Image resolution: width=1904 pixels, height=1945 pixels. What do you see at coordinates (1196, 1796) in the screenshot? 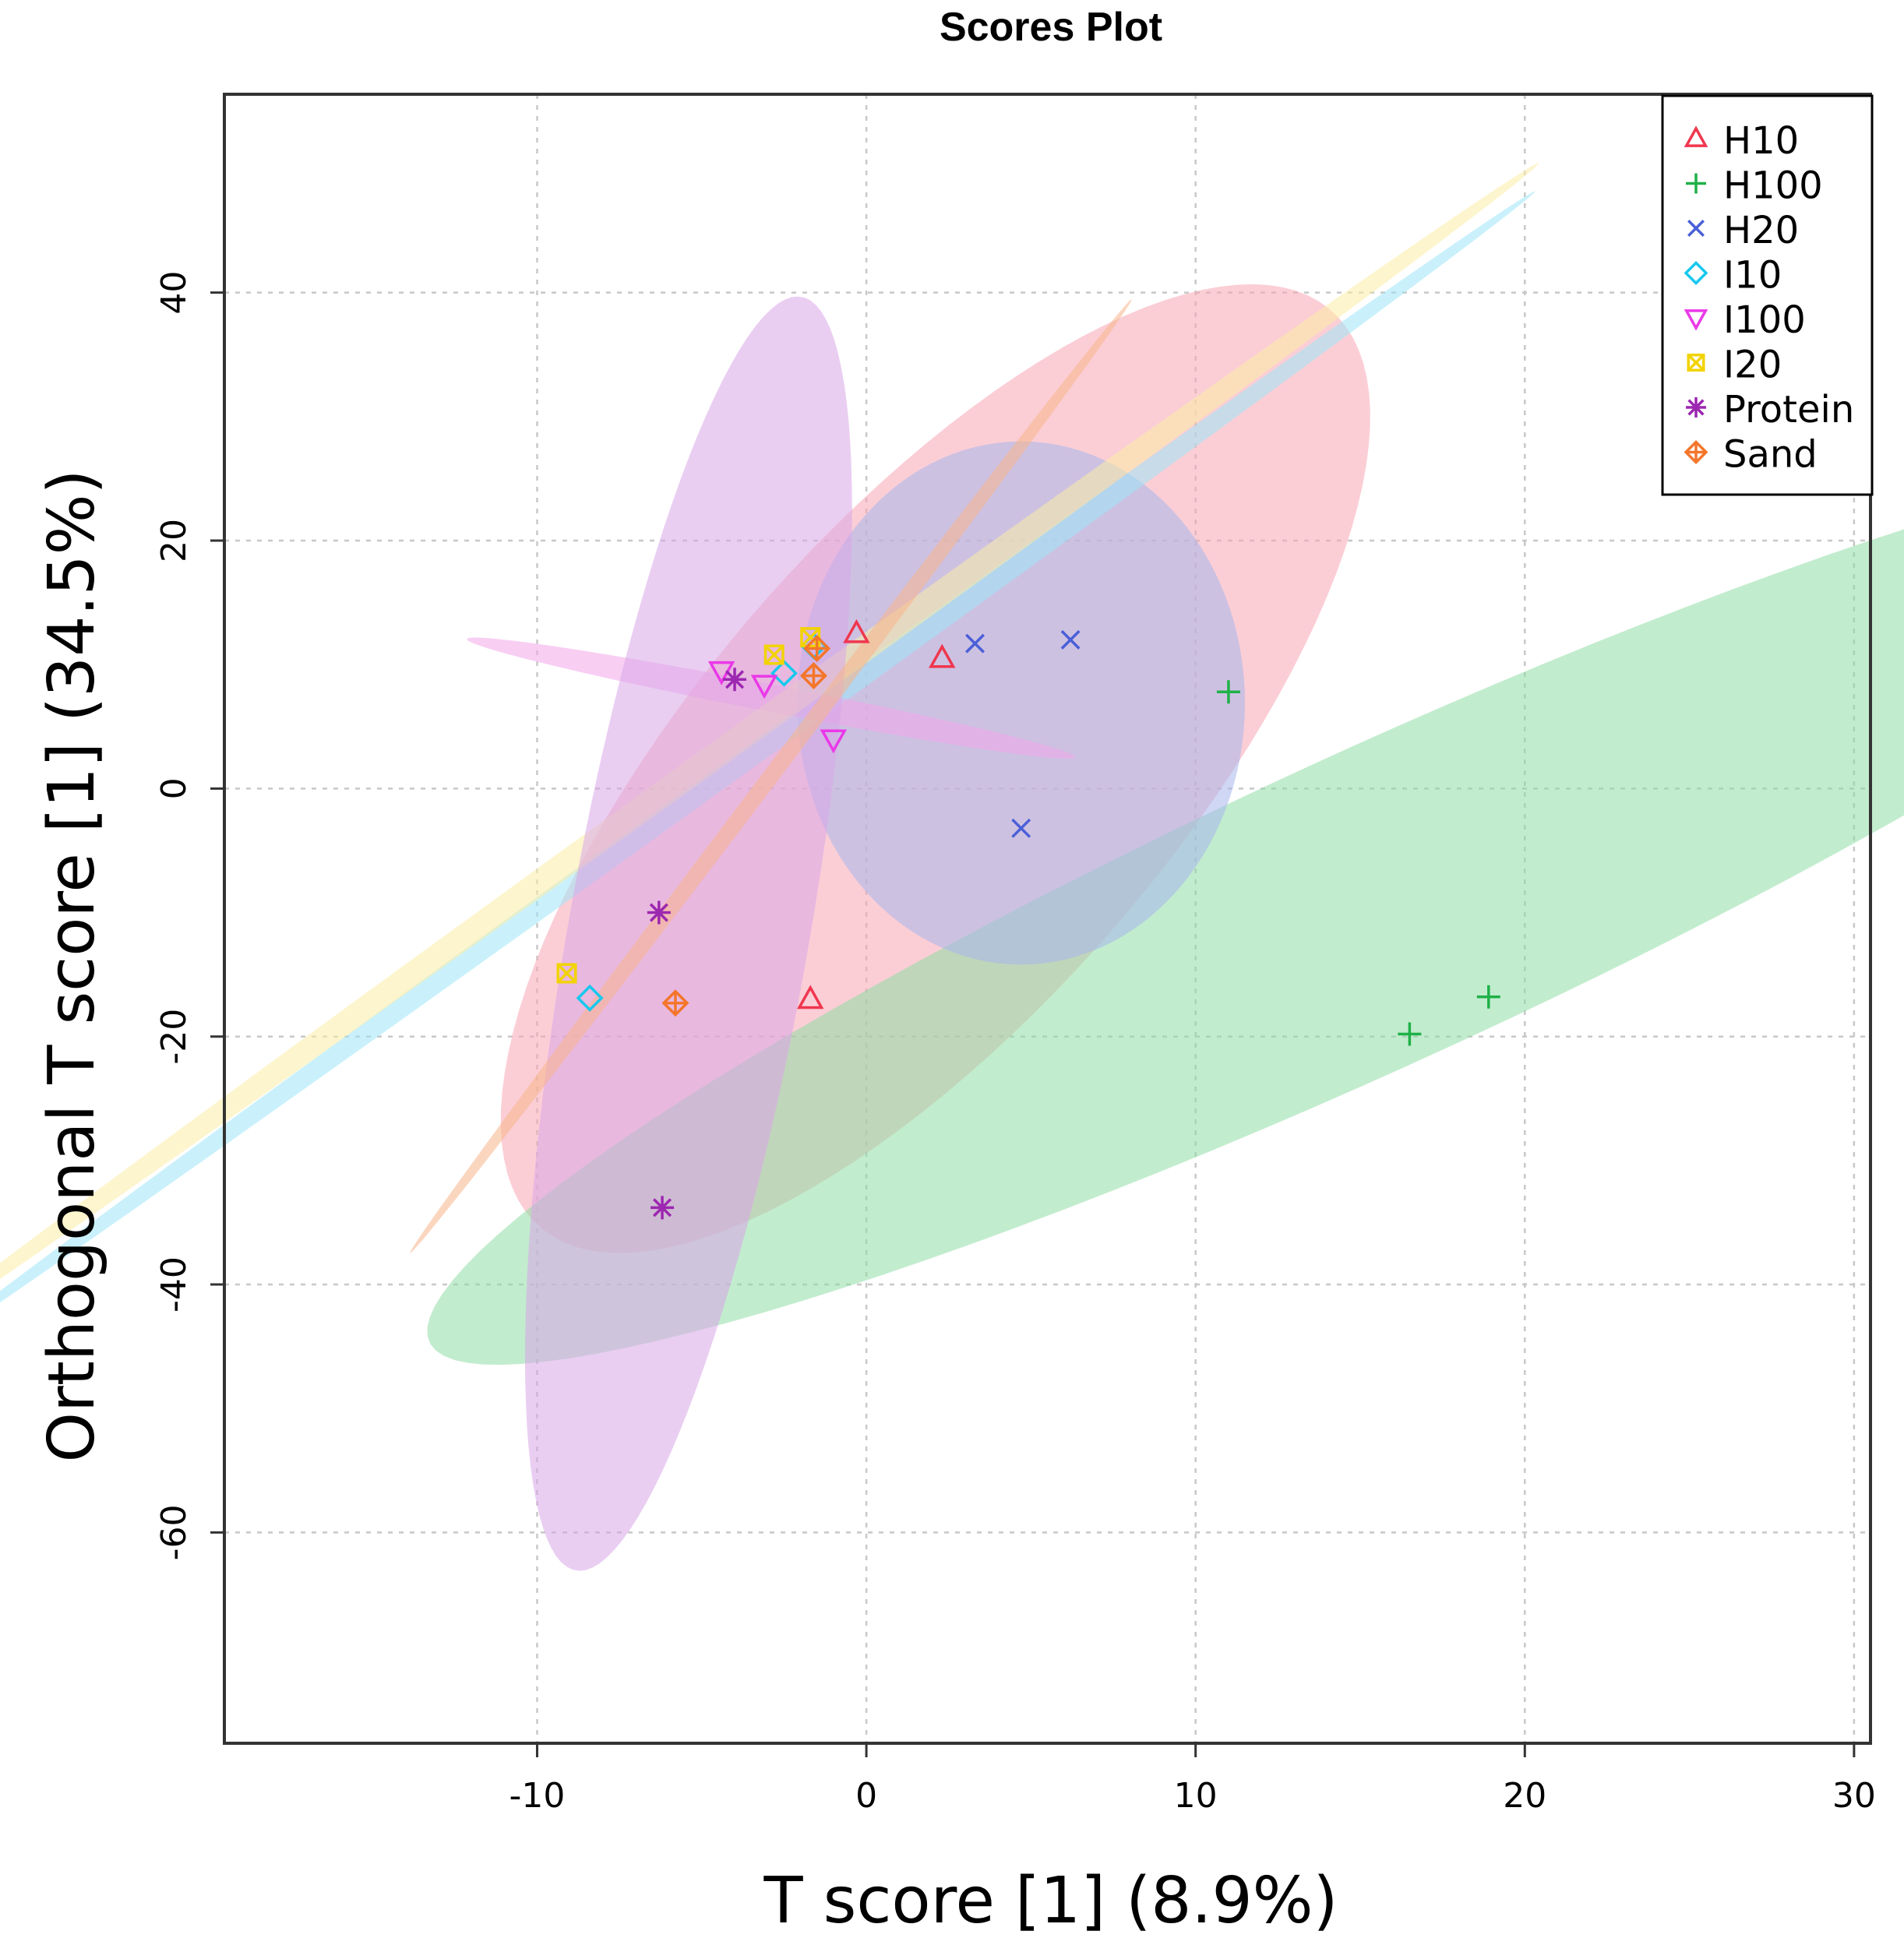
I see `x-tick-label: 10` at bounding box center [1196, 1796].